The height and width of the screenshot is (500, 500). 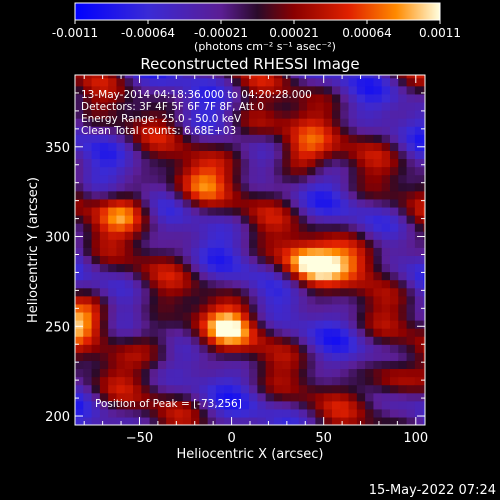 I want to click on colorbar-units-label: (photons cm⁻² s⁻¹ asec⁻²), so click(x=265, y=46).